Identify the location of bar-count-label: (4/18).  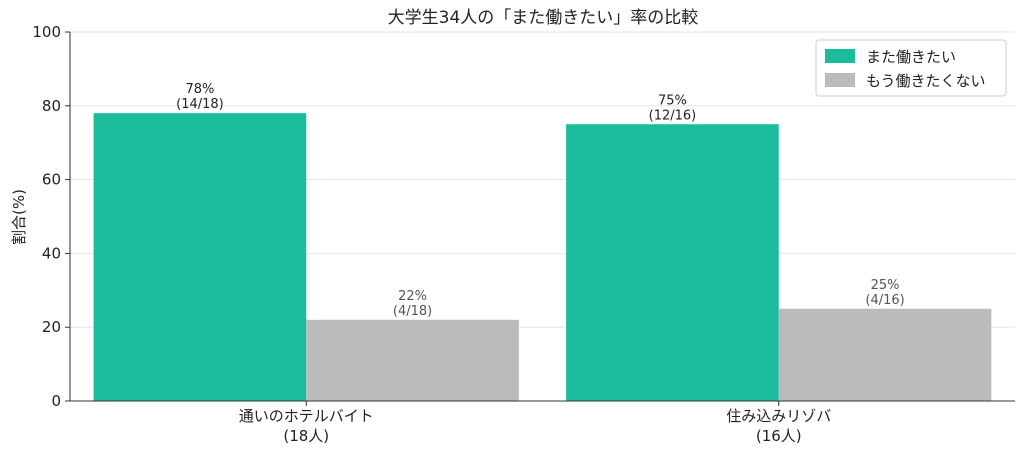
(412, 311).